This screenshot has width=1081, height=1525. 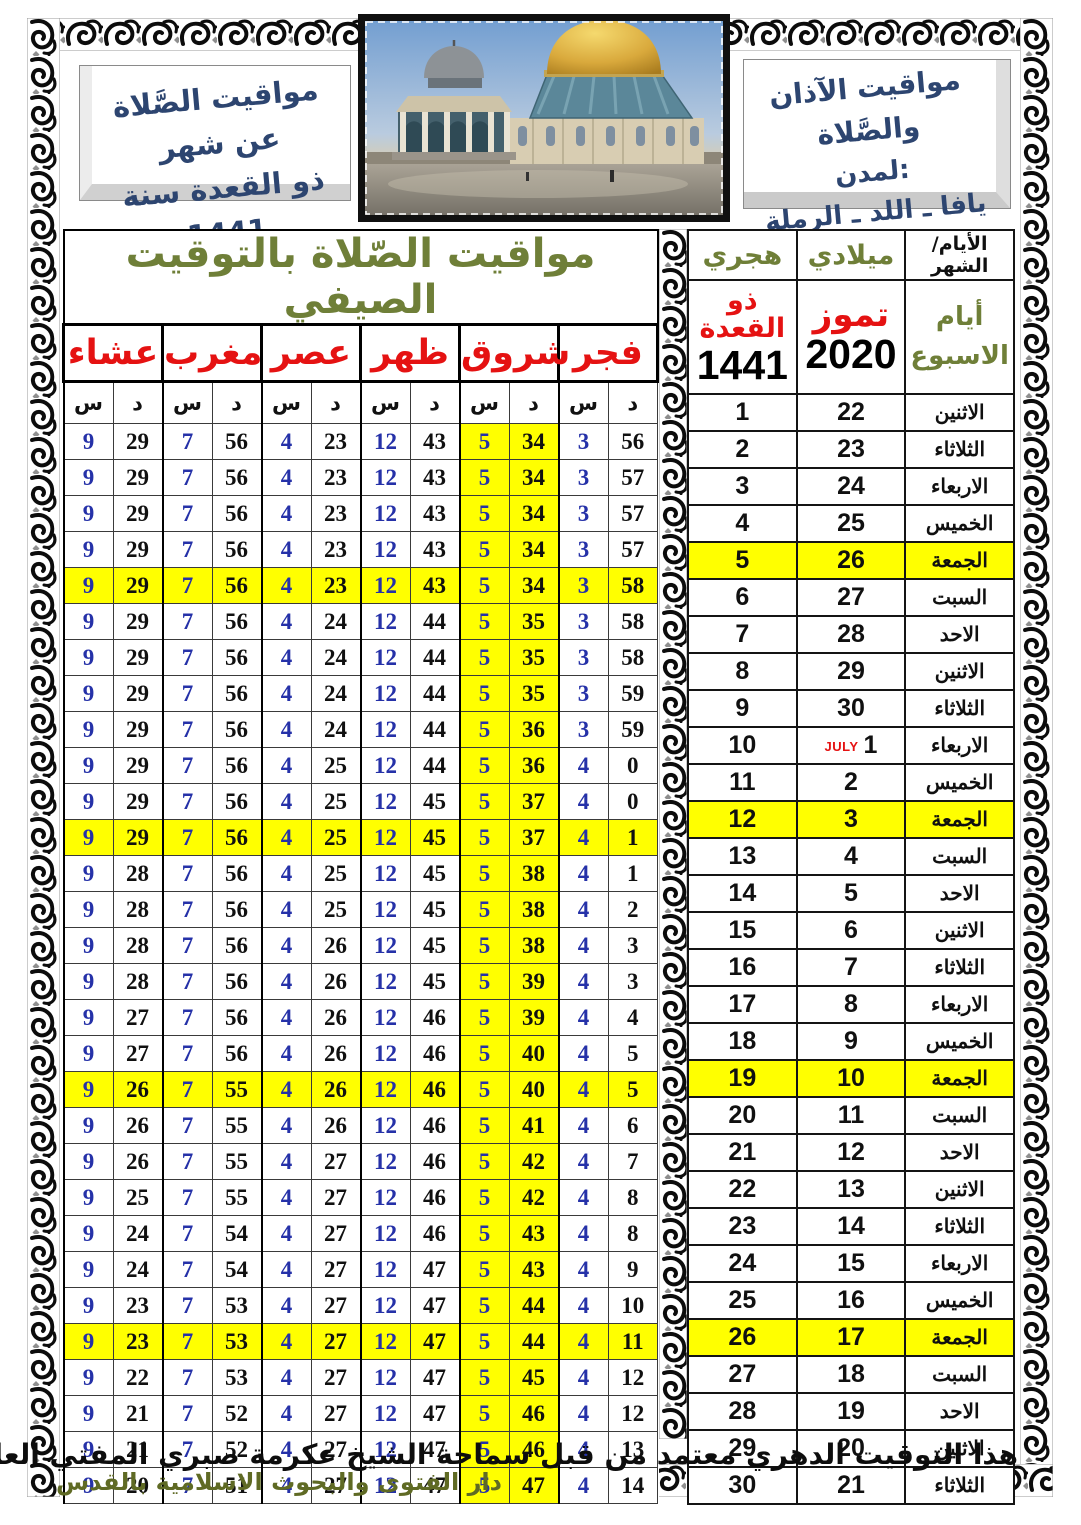 I want to click on date-table-header-row: هجري ميلادي الأيام/الشهر, so click(x=851, y=255).